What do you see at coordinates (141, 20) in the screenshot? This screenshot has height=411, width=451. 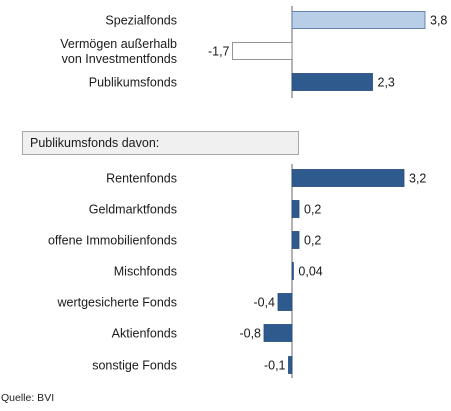 I see `category-label: Spezialfonds` at bounding box center [141, 20].